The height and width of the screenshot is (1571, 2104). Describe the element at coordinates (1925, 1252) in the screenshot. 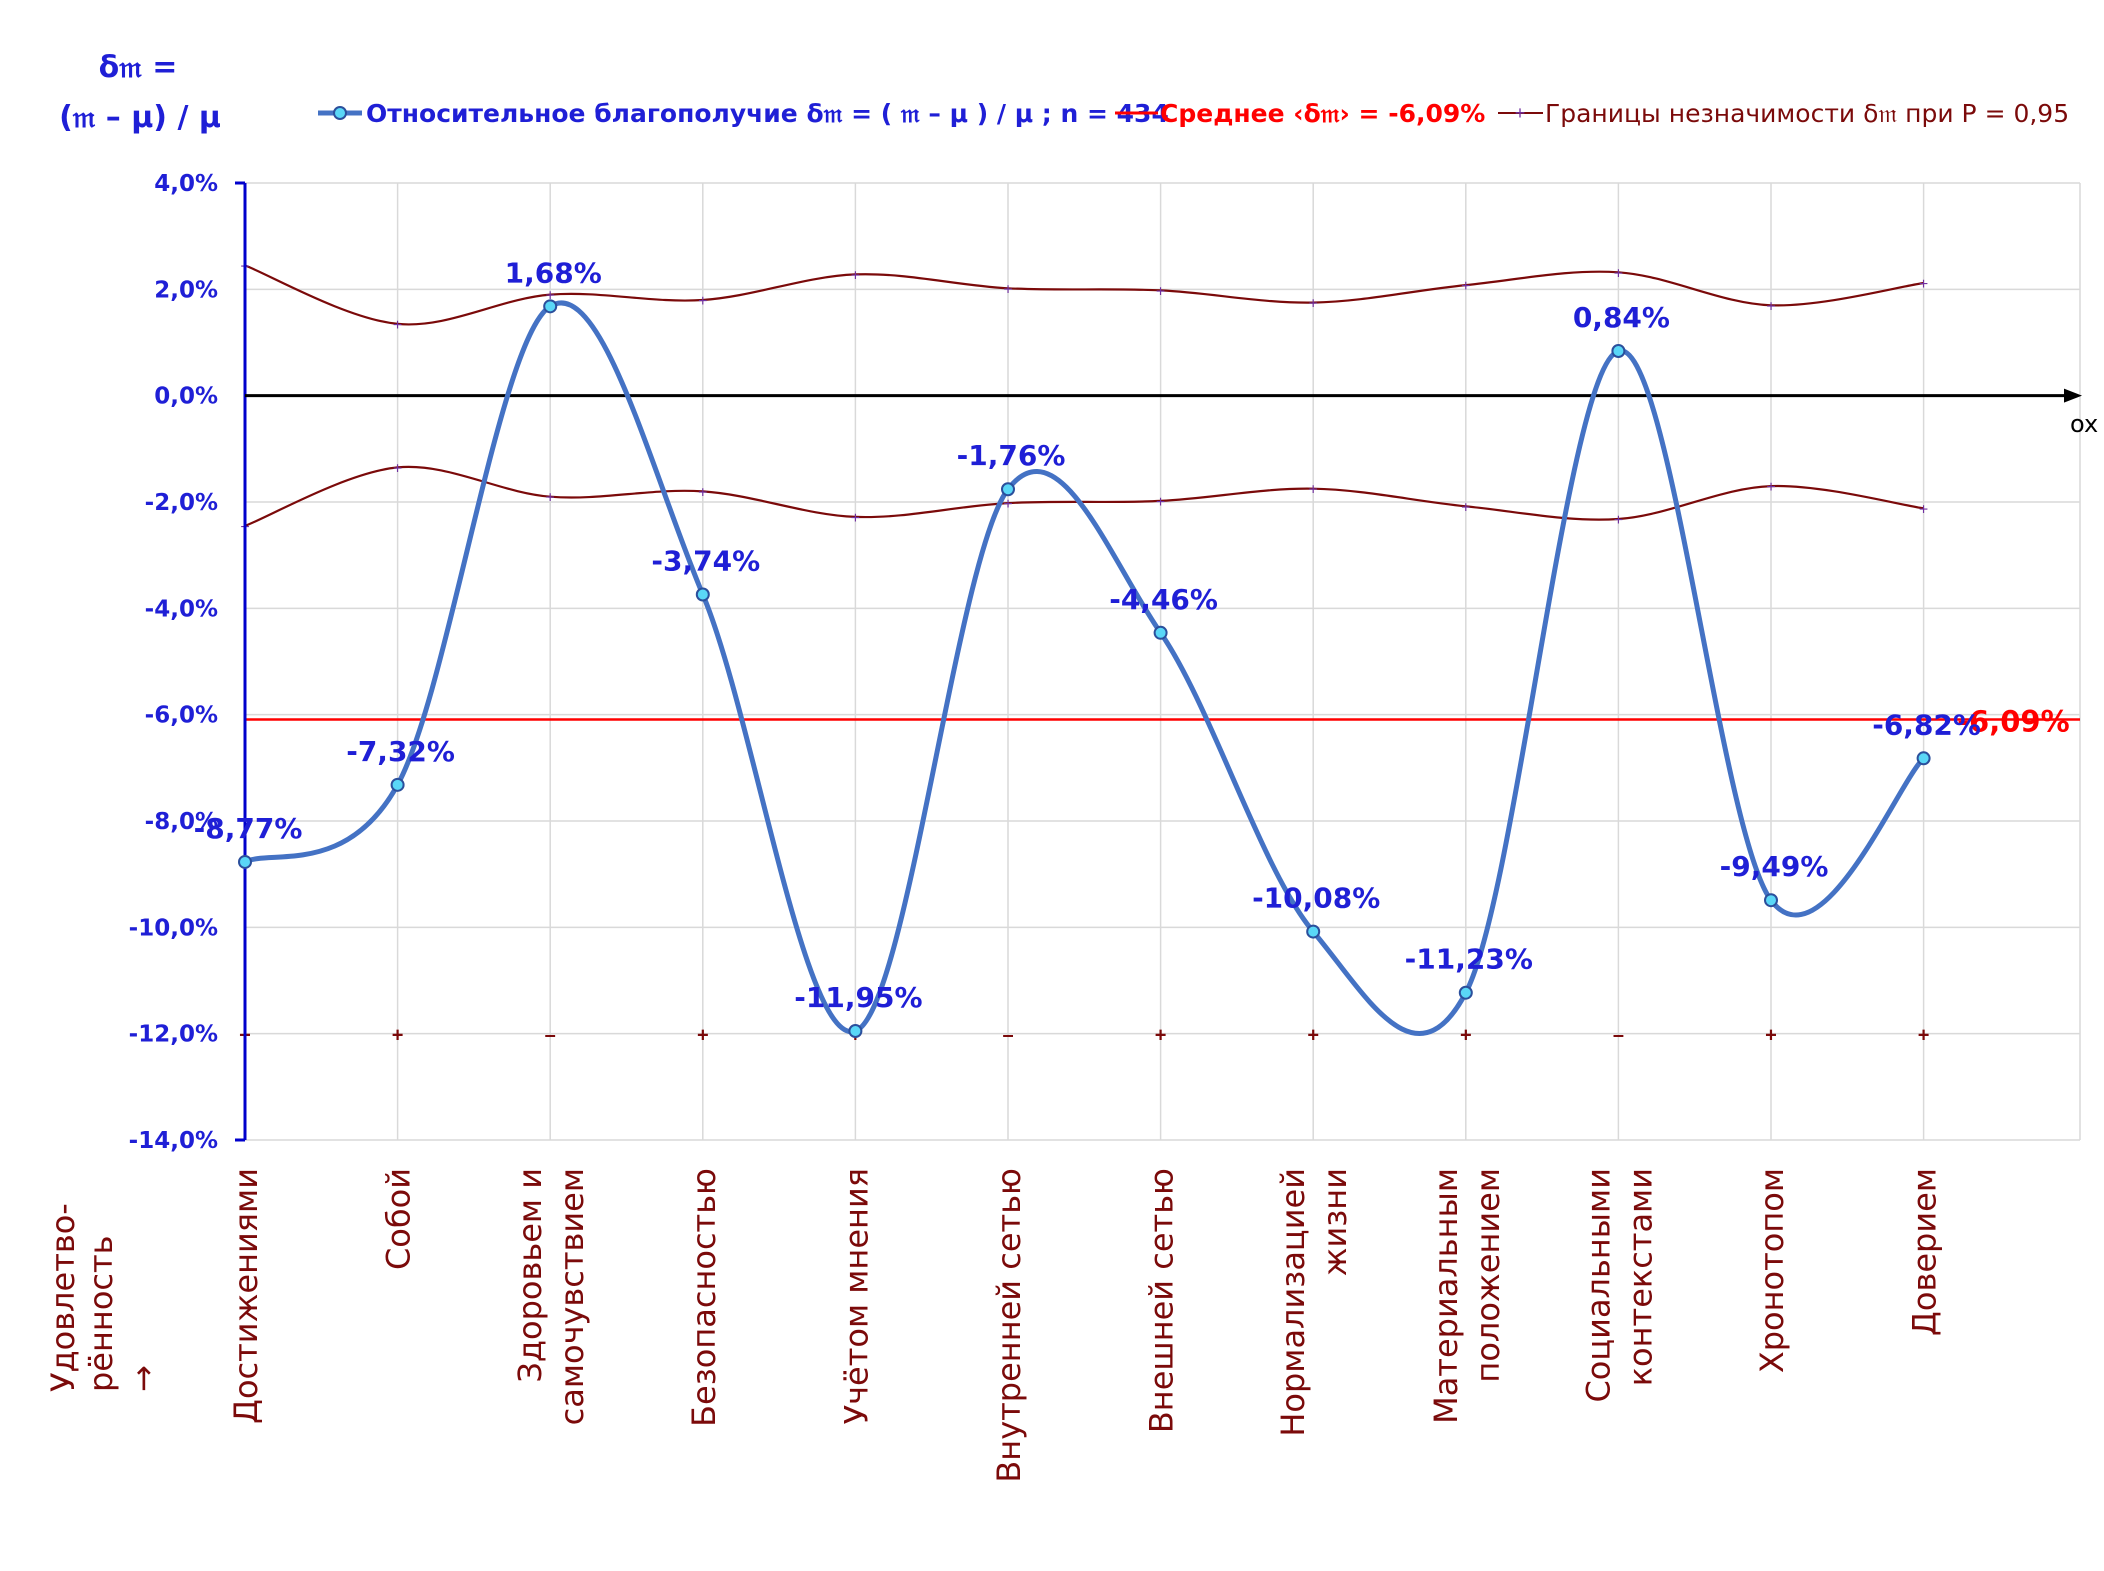

I see `category-label: Доверием` at that location.